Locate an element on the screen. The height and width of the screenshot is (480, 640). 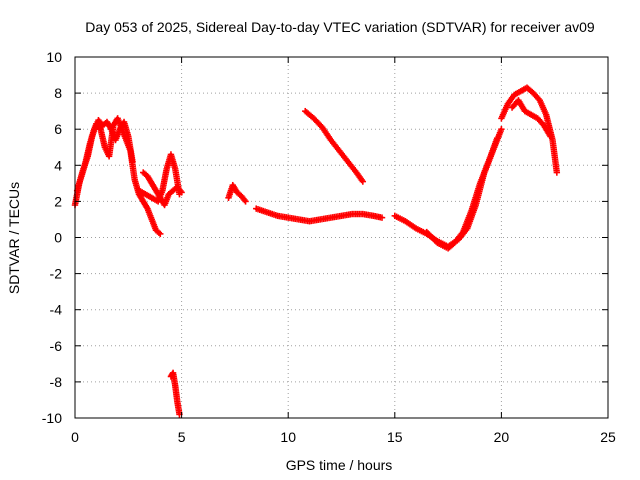
y-tick-label: -6 is located at coordinates (56, 346).